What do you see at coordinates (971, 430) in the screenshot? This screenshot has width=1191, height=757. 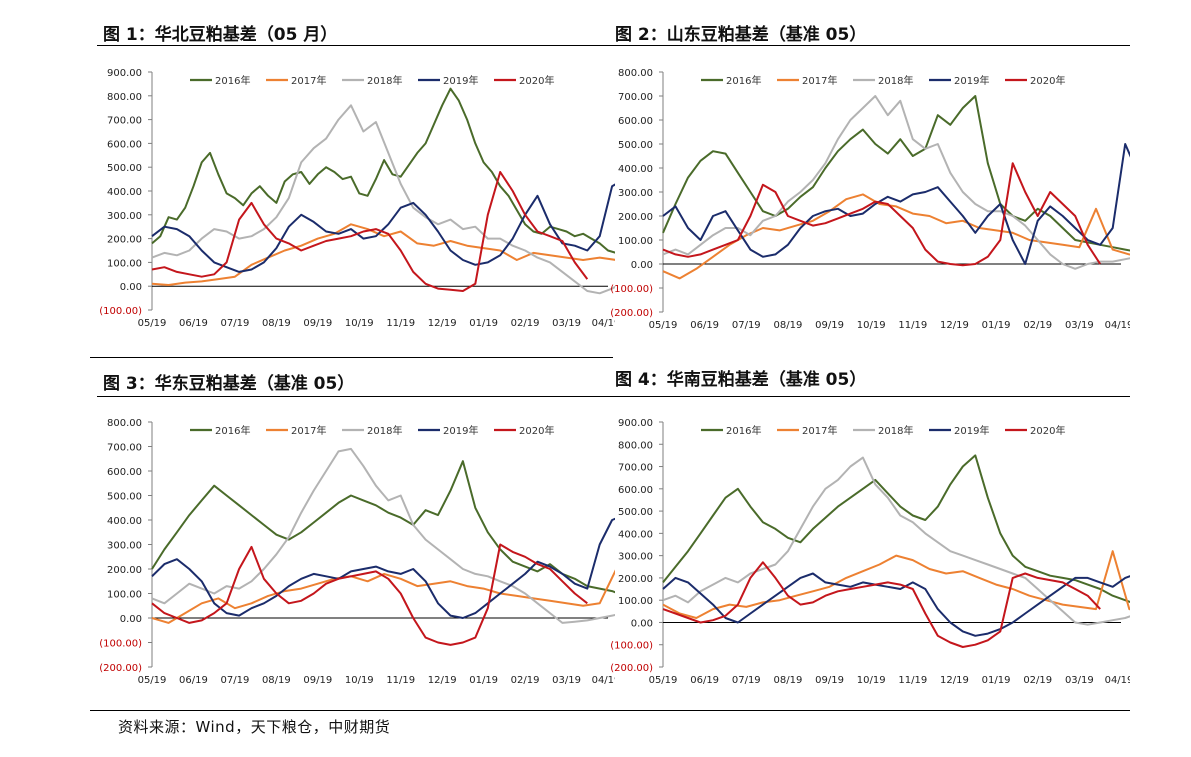 I see `legend-label: 2019年` at bounding box center [971, 430].